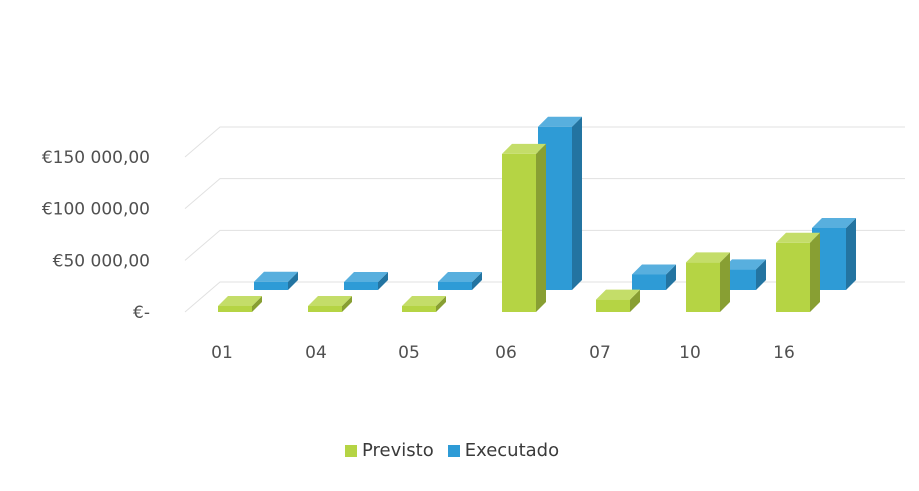  Describe the element at coordinates (383, 281) in the screenshot. I see `bar-executado-04-side` at that location.